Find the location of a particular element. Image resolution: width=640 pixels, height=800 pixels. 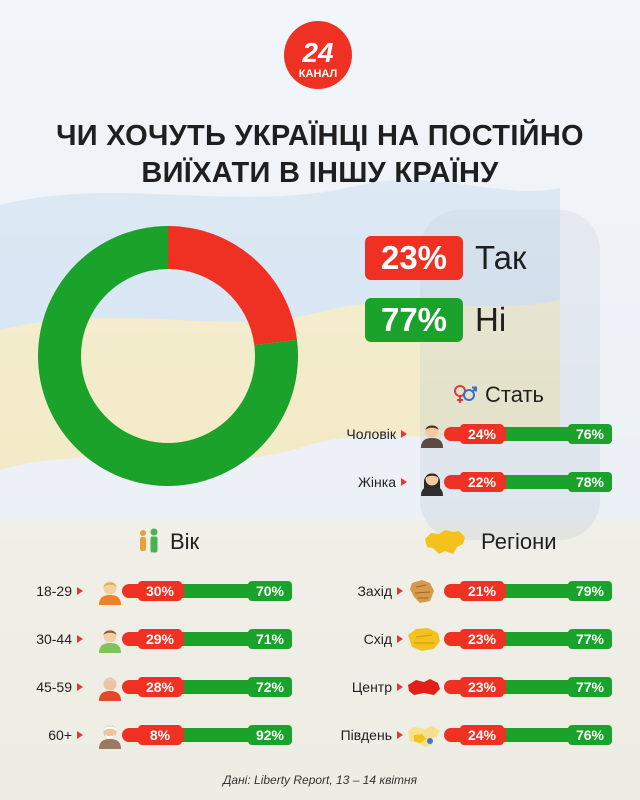

stacked-bar: 8% 92% is located at coordinates (207, 735).